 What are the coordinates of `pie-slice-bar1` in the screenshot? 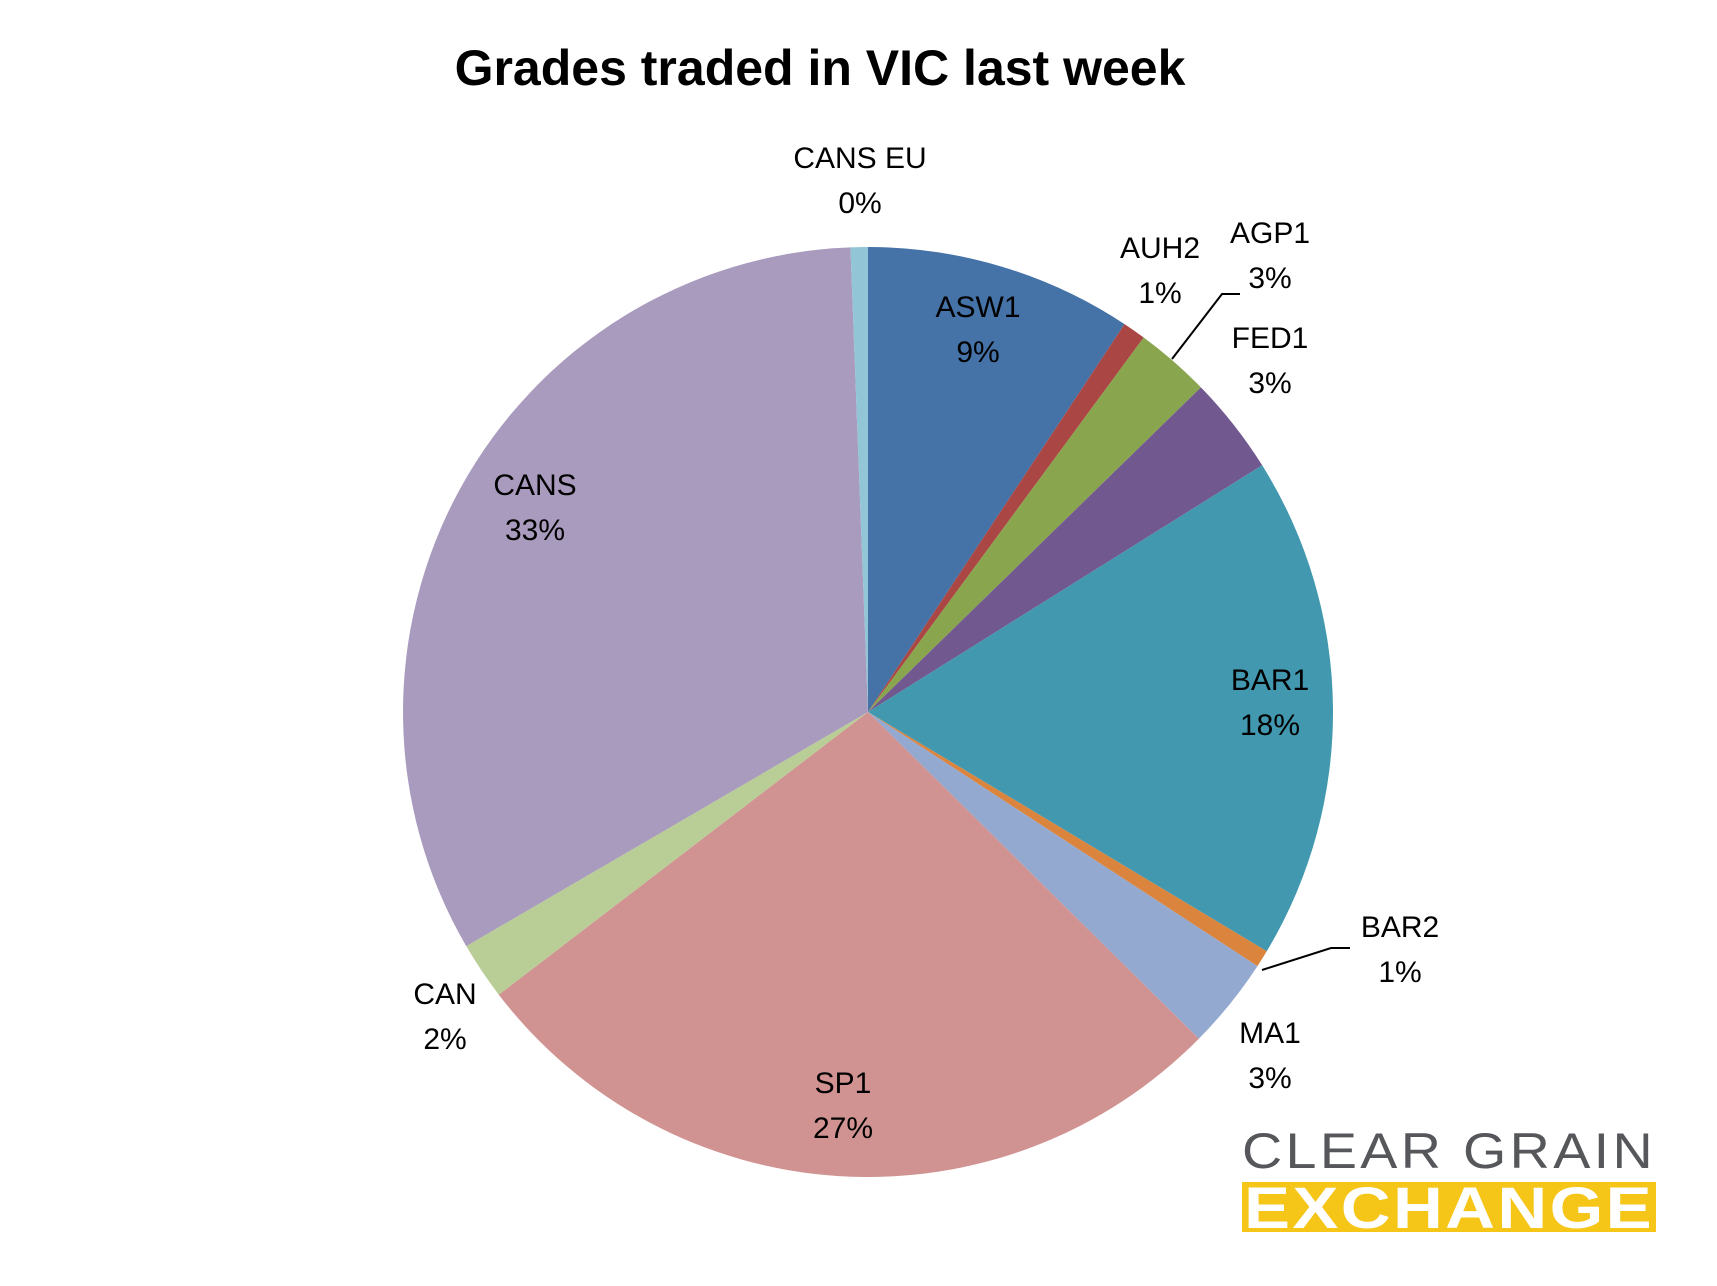 It's located at (1100, 708).